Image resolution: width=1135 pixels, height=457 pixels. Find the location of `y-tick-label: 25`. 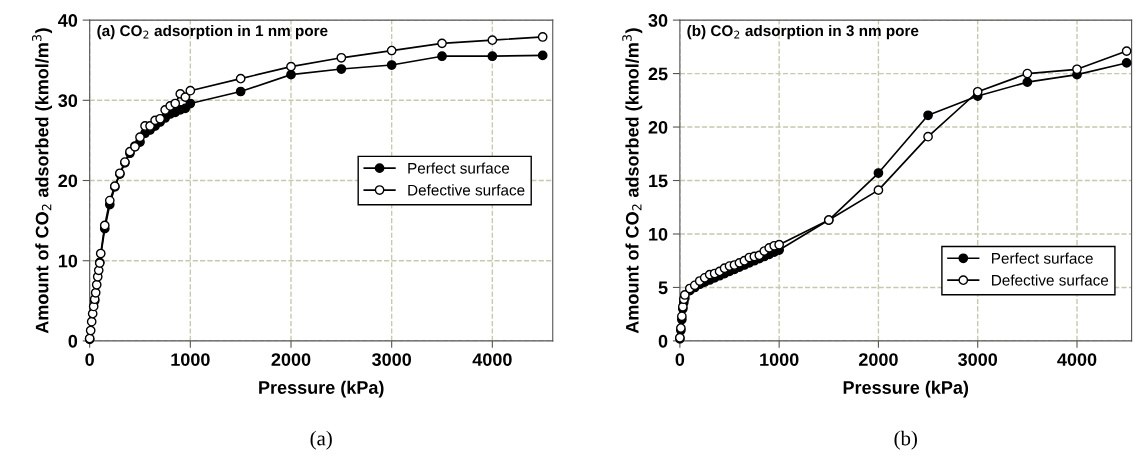

y-tick-label: 25 is located at coordinates (658, 74).